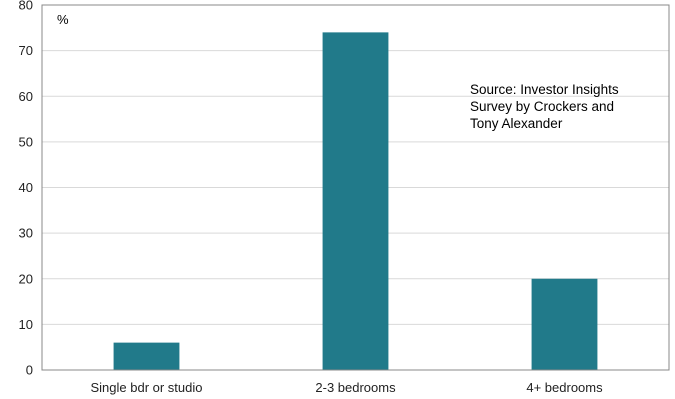 The image size is (675, 399). Describe the element at coordinates (355, 387) in the screenshot. I see `x-category-label: 2-3 bedrooms` at that location.